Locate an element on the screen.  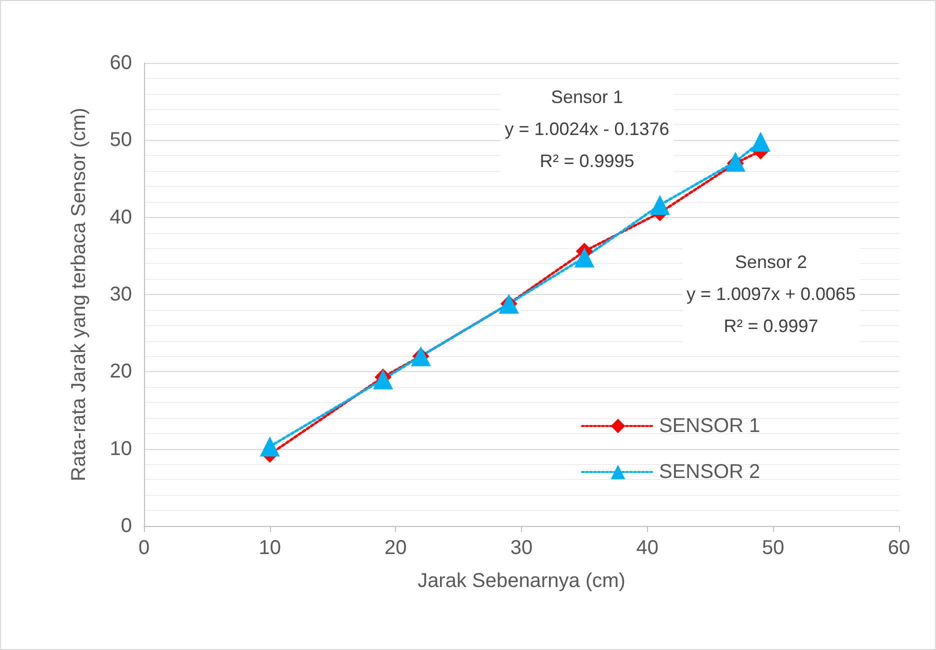
y-tick-label: 10 is located at coordinates (121, 449).